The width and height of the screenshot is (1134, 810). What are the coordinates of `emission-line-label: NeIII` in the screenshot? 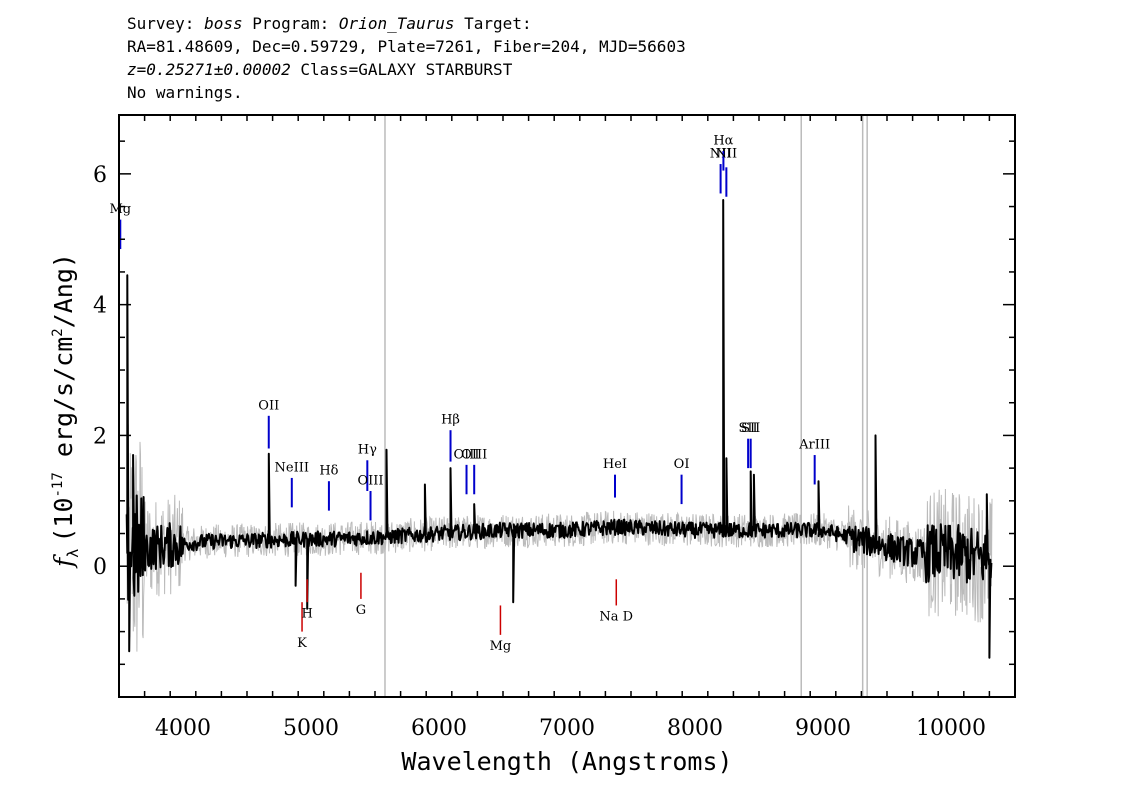 It's located at (292, 467).